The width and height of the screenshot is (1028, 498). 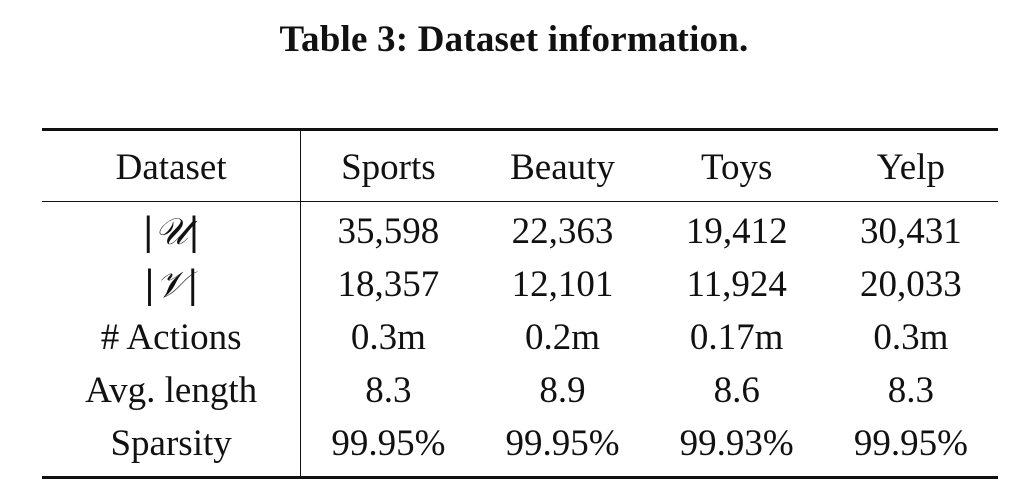 What do you see at coordinates (172, 337) in the screenshot?
I see `row-label-actions: # Actions` at bounding box center [172, 337].